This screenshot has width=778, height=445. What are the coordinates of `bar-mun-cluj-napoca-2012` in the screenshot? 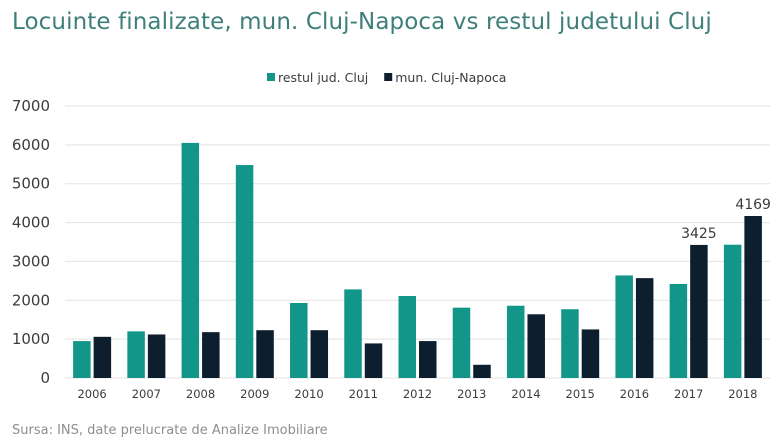 It's located at (428, 359).